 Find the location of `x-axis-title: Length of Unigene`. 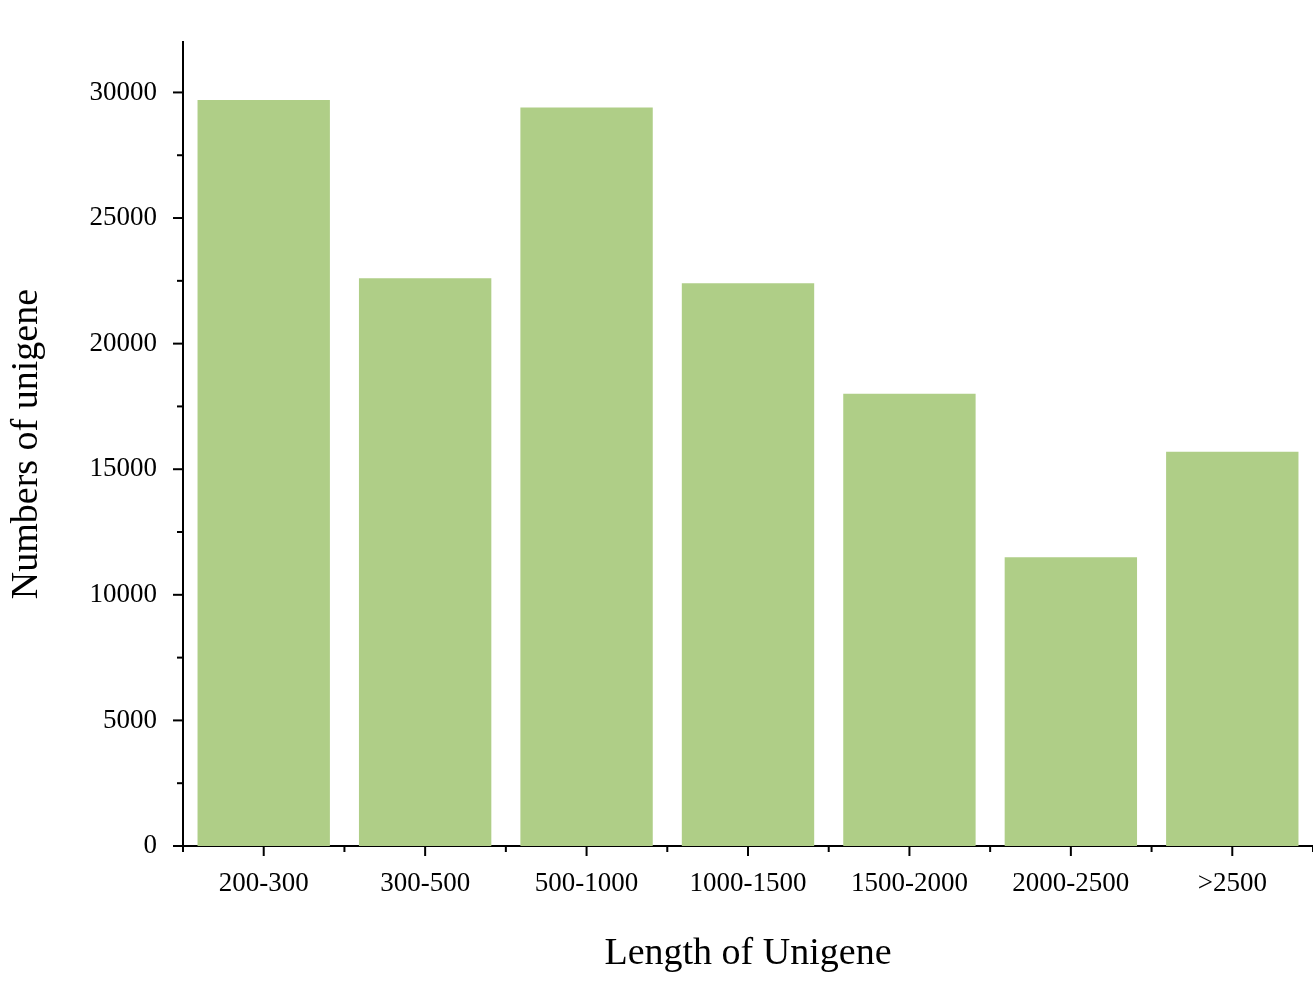

x-axis-title: Length of Unigene is located at coordinates (748, 951).